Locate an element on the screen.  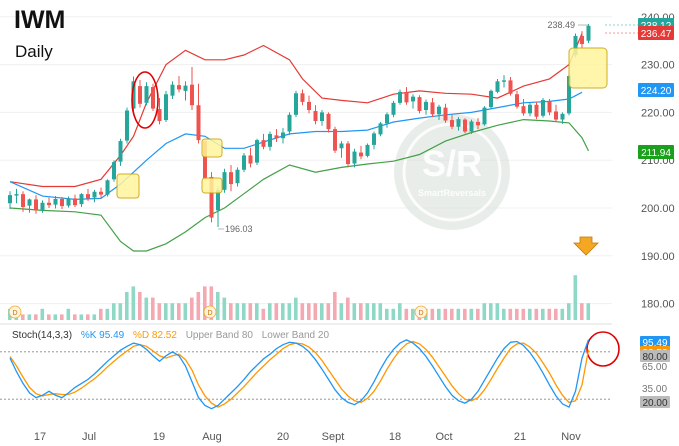
time-tick-label: 20 is located at coordinates (283, 437).